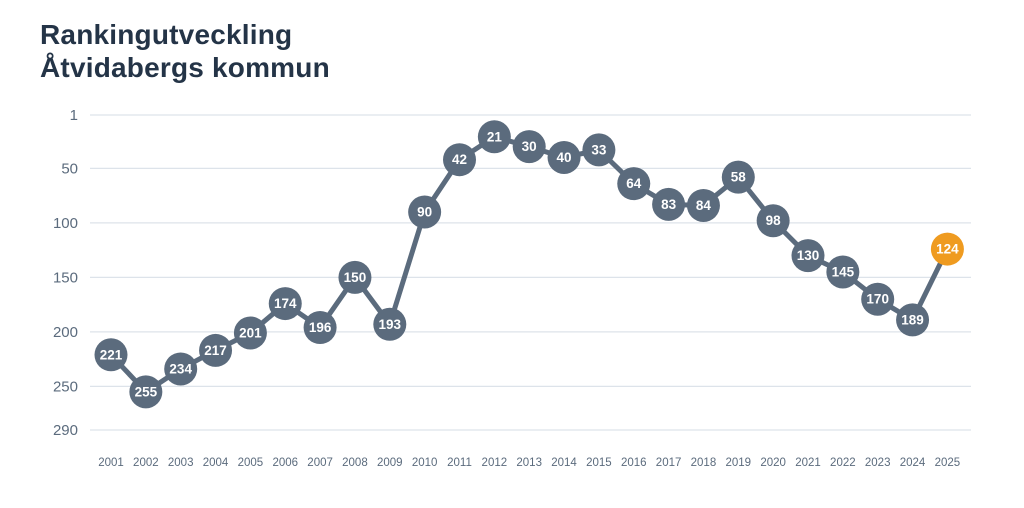 The image size is (1024, 508). Describe the element at coordinates (181, 463) in the screenshot. I see `x-tick-label: 2003` at that location.